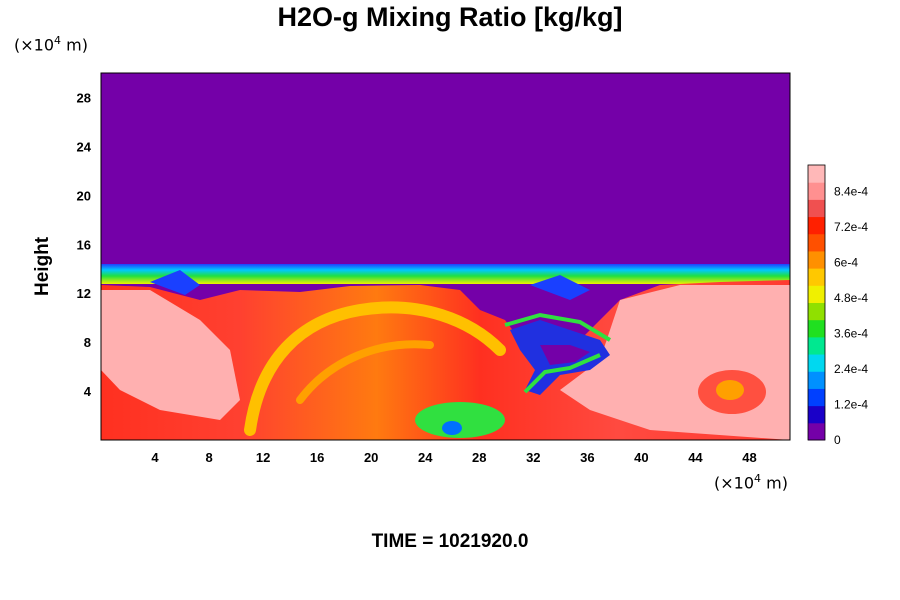  I want to click on colorbar-frame, so click(816, 302).